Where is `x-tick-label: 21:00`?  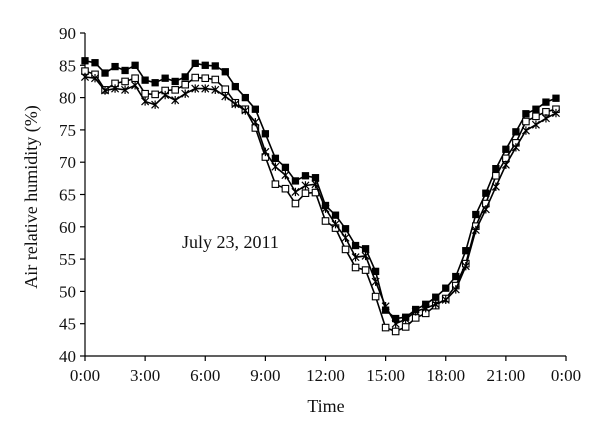 x-tick-label: 21:00 is located at coordinates (506, 375).